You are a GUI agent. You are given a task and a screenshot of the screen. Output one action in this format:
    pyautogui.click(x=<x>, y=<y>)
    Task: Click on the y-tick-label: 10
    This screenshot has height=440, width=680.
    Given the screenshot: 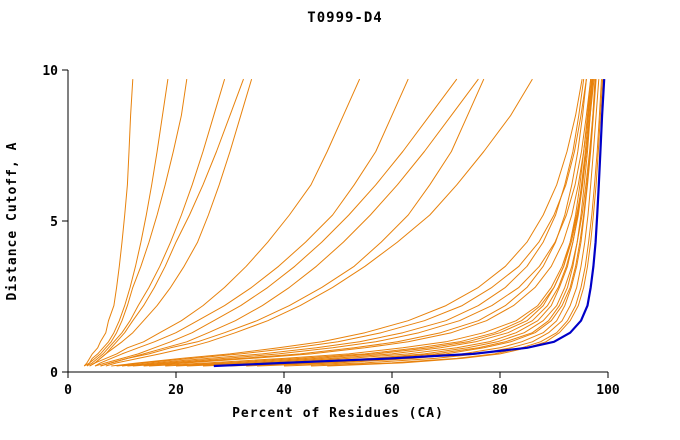 What is the action you would take?
    pyautogui.click(x=50, y=71)
    